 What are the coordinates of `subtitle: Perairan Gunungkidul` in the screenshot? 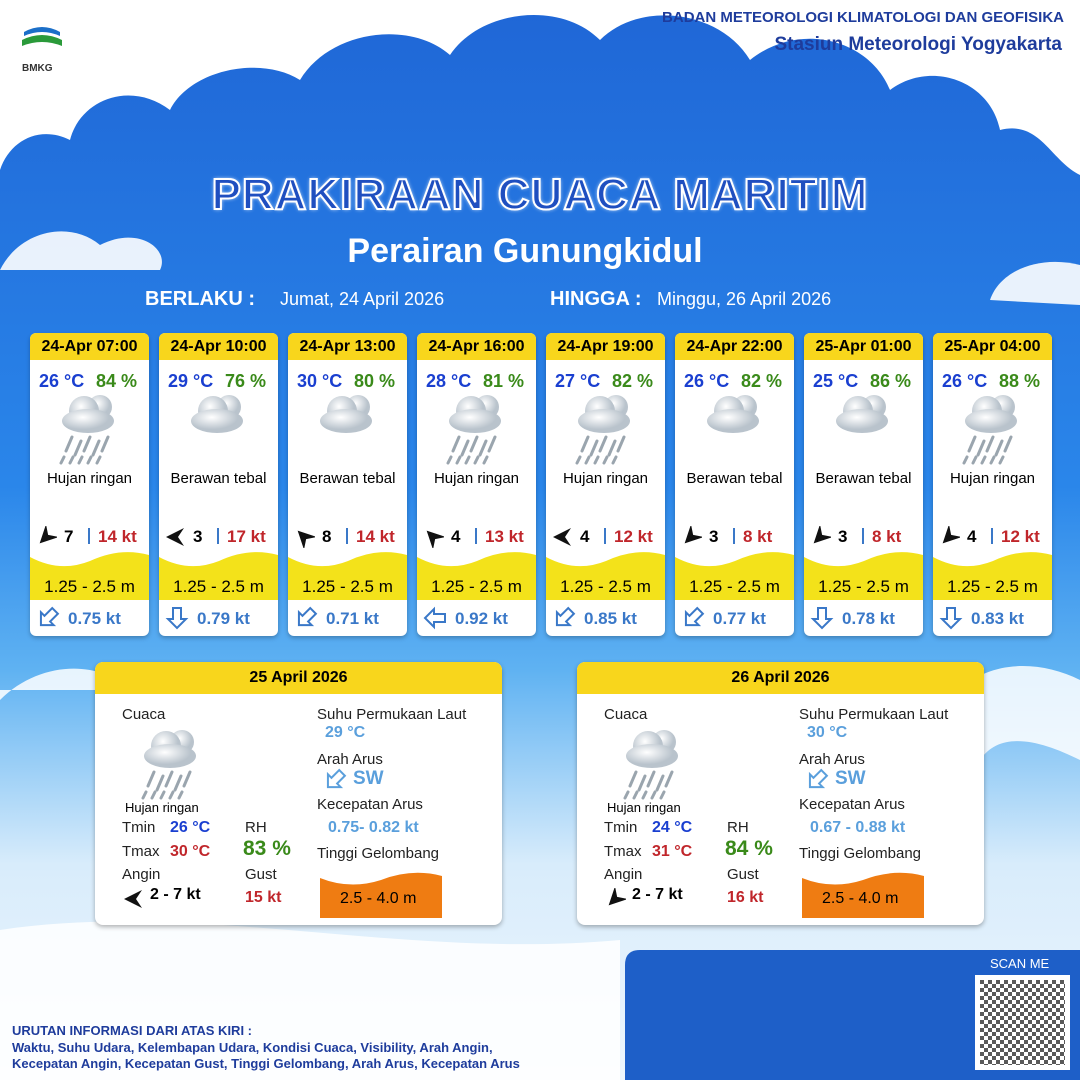 It's located at (525, 251).